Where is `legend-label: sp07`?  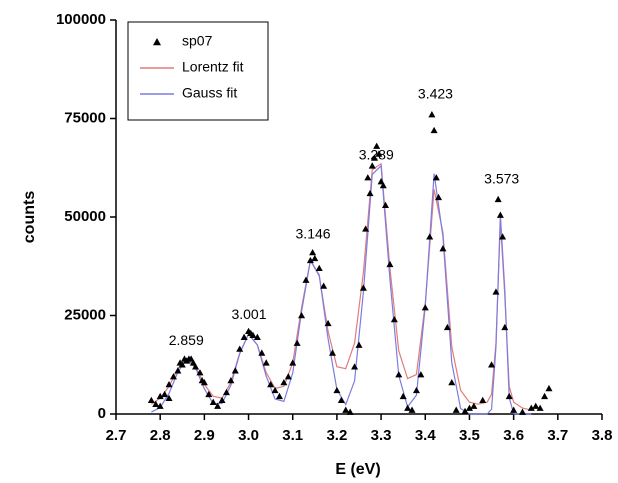
legend-label: sp07 is located at coordinates (197, 41).